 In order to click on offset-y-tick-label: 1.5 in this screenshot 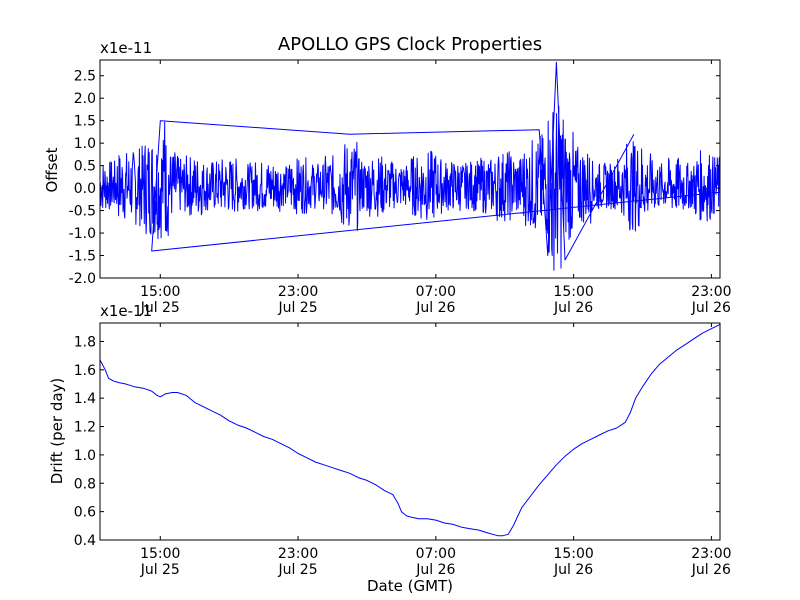, I will do `click(85, 122)`.